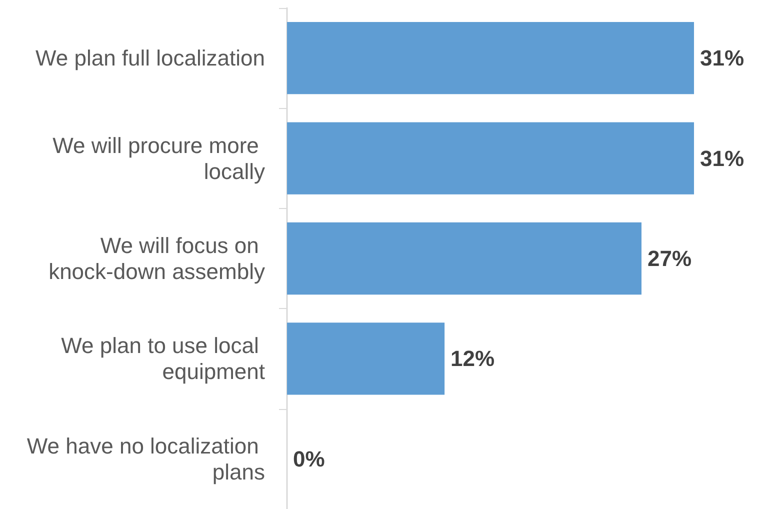  I want to click on data-label: 27%, so click(669, 258).